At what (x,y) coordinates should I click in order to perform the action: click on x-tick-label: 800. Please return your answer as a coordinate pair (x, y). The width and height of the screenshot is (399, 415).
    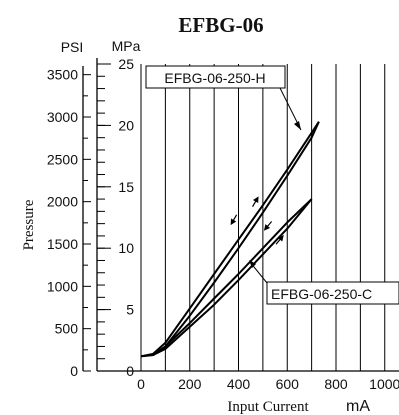
    Looking at the image, I should click on (336, 384).